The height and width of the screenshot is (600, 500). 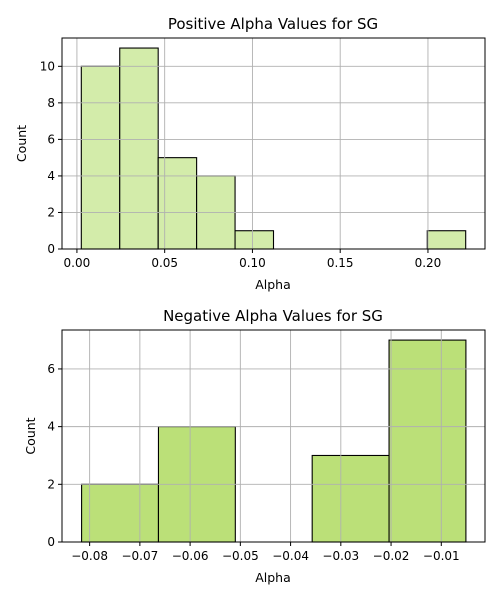 I want to click on x-tick-label-2: −0.06, so click(x=190, y=556).